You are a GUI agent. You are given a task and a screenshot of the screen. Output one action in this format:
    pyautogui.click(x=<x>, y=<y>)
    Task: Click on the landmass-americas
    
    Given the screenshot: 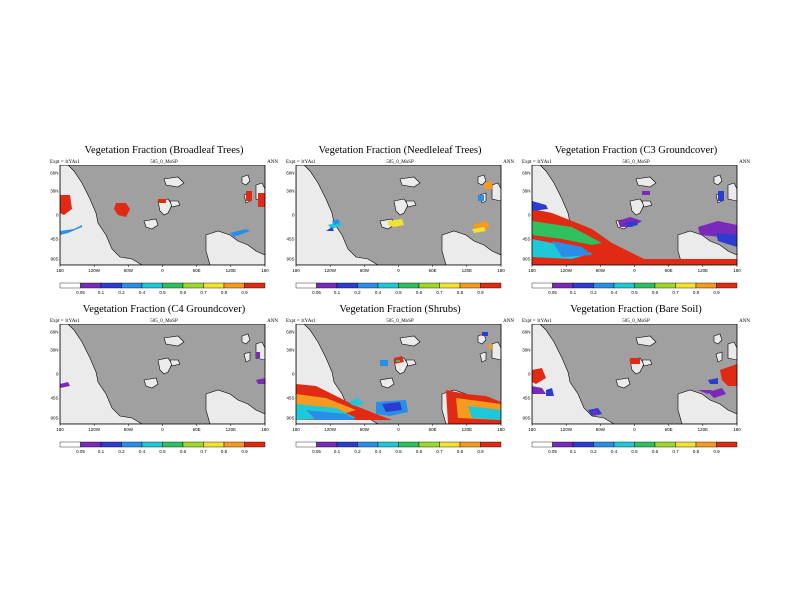 What is the action you would take?
    pyautogui.click(x=101, y=374)
    